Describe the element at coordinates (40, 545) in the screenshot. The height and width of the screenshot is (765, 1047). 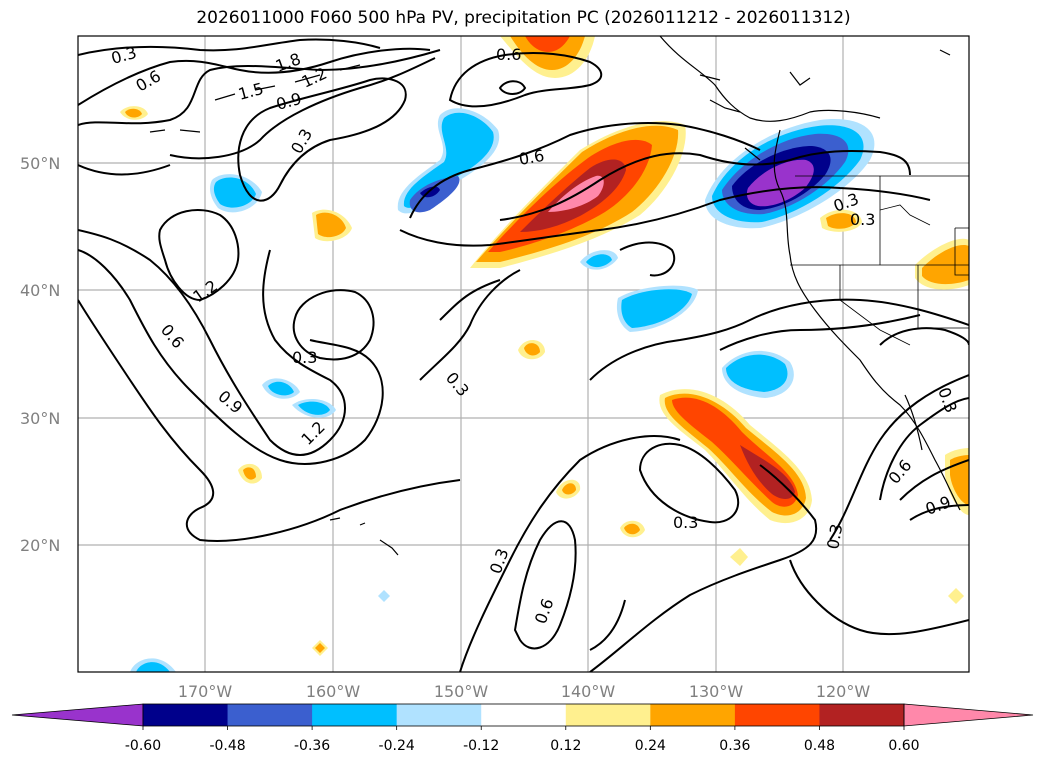
I see `lat-label-20n: 20°N` at that location.